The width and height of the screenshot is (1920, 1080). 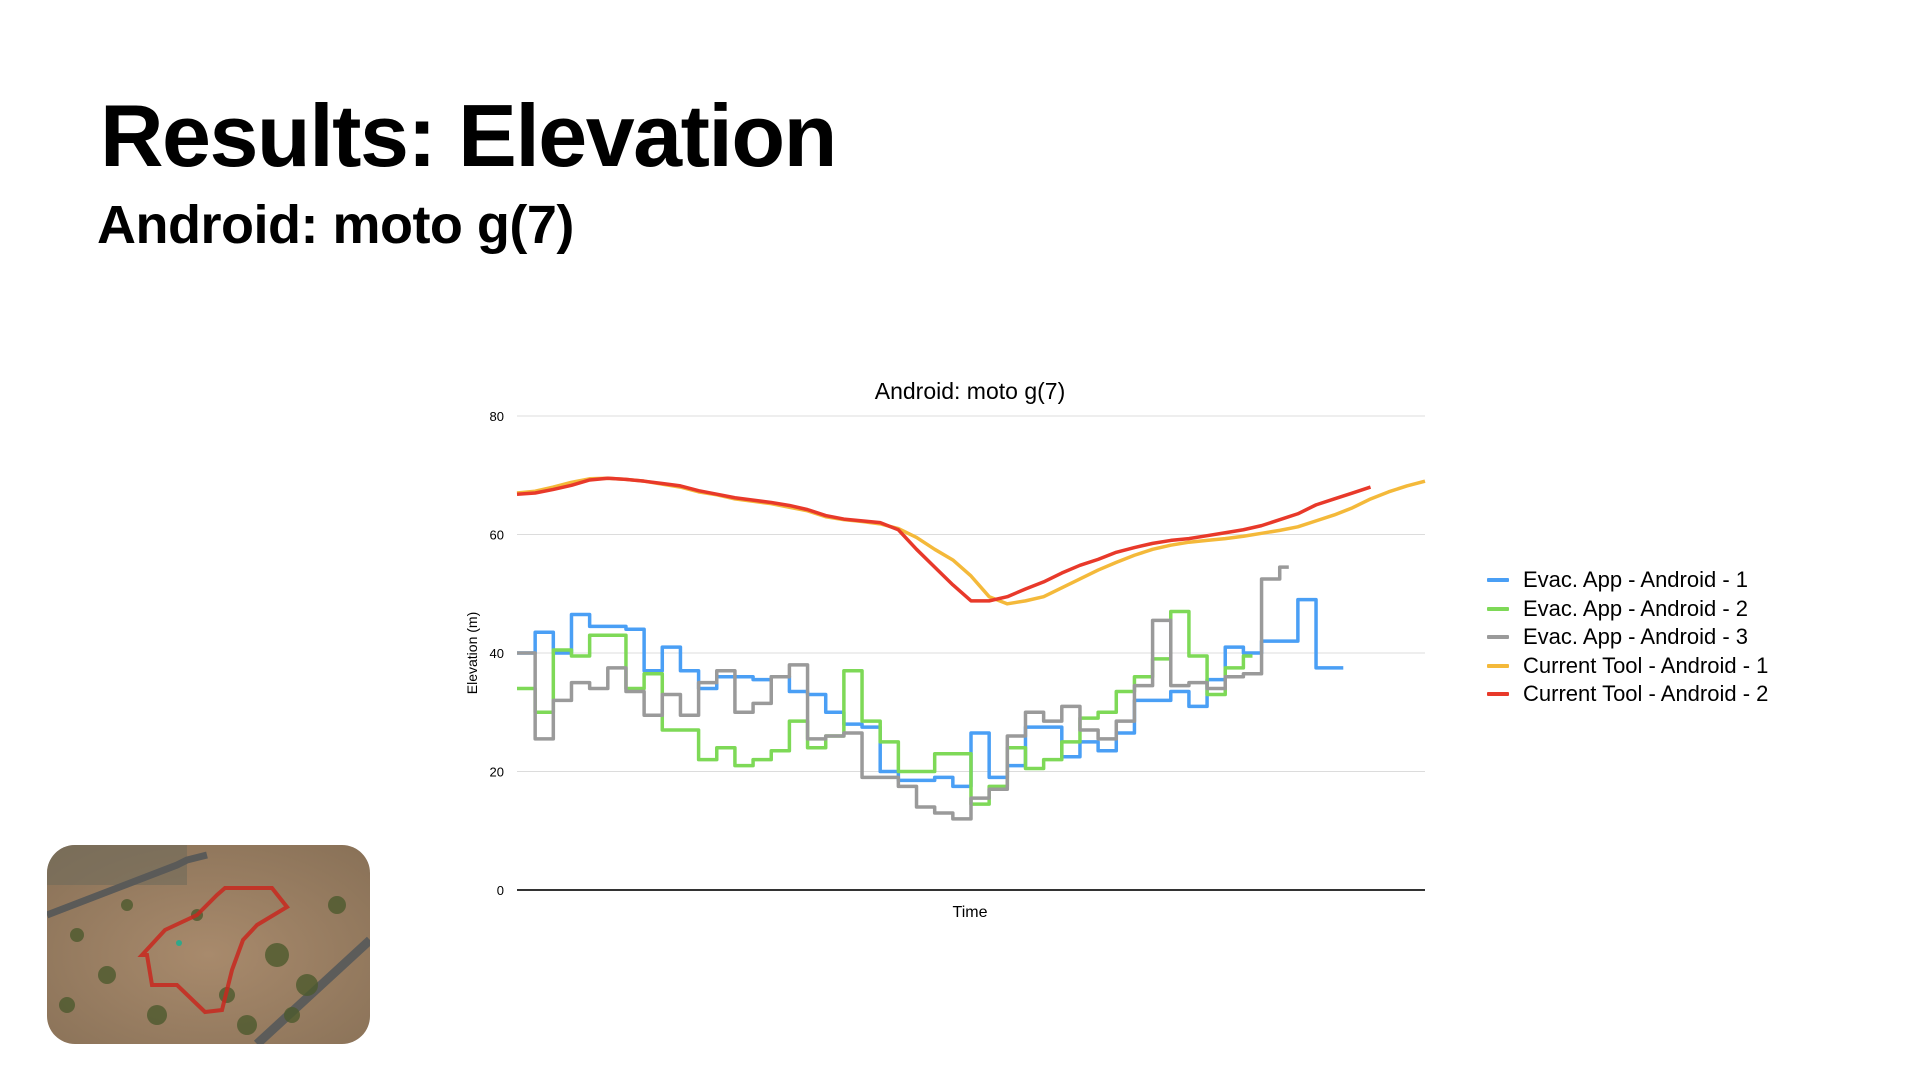 I want to click on aerial-map-image, so click(x=208, y=944).